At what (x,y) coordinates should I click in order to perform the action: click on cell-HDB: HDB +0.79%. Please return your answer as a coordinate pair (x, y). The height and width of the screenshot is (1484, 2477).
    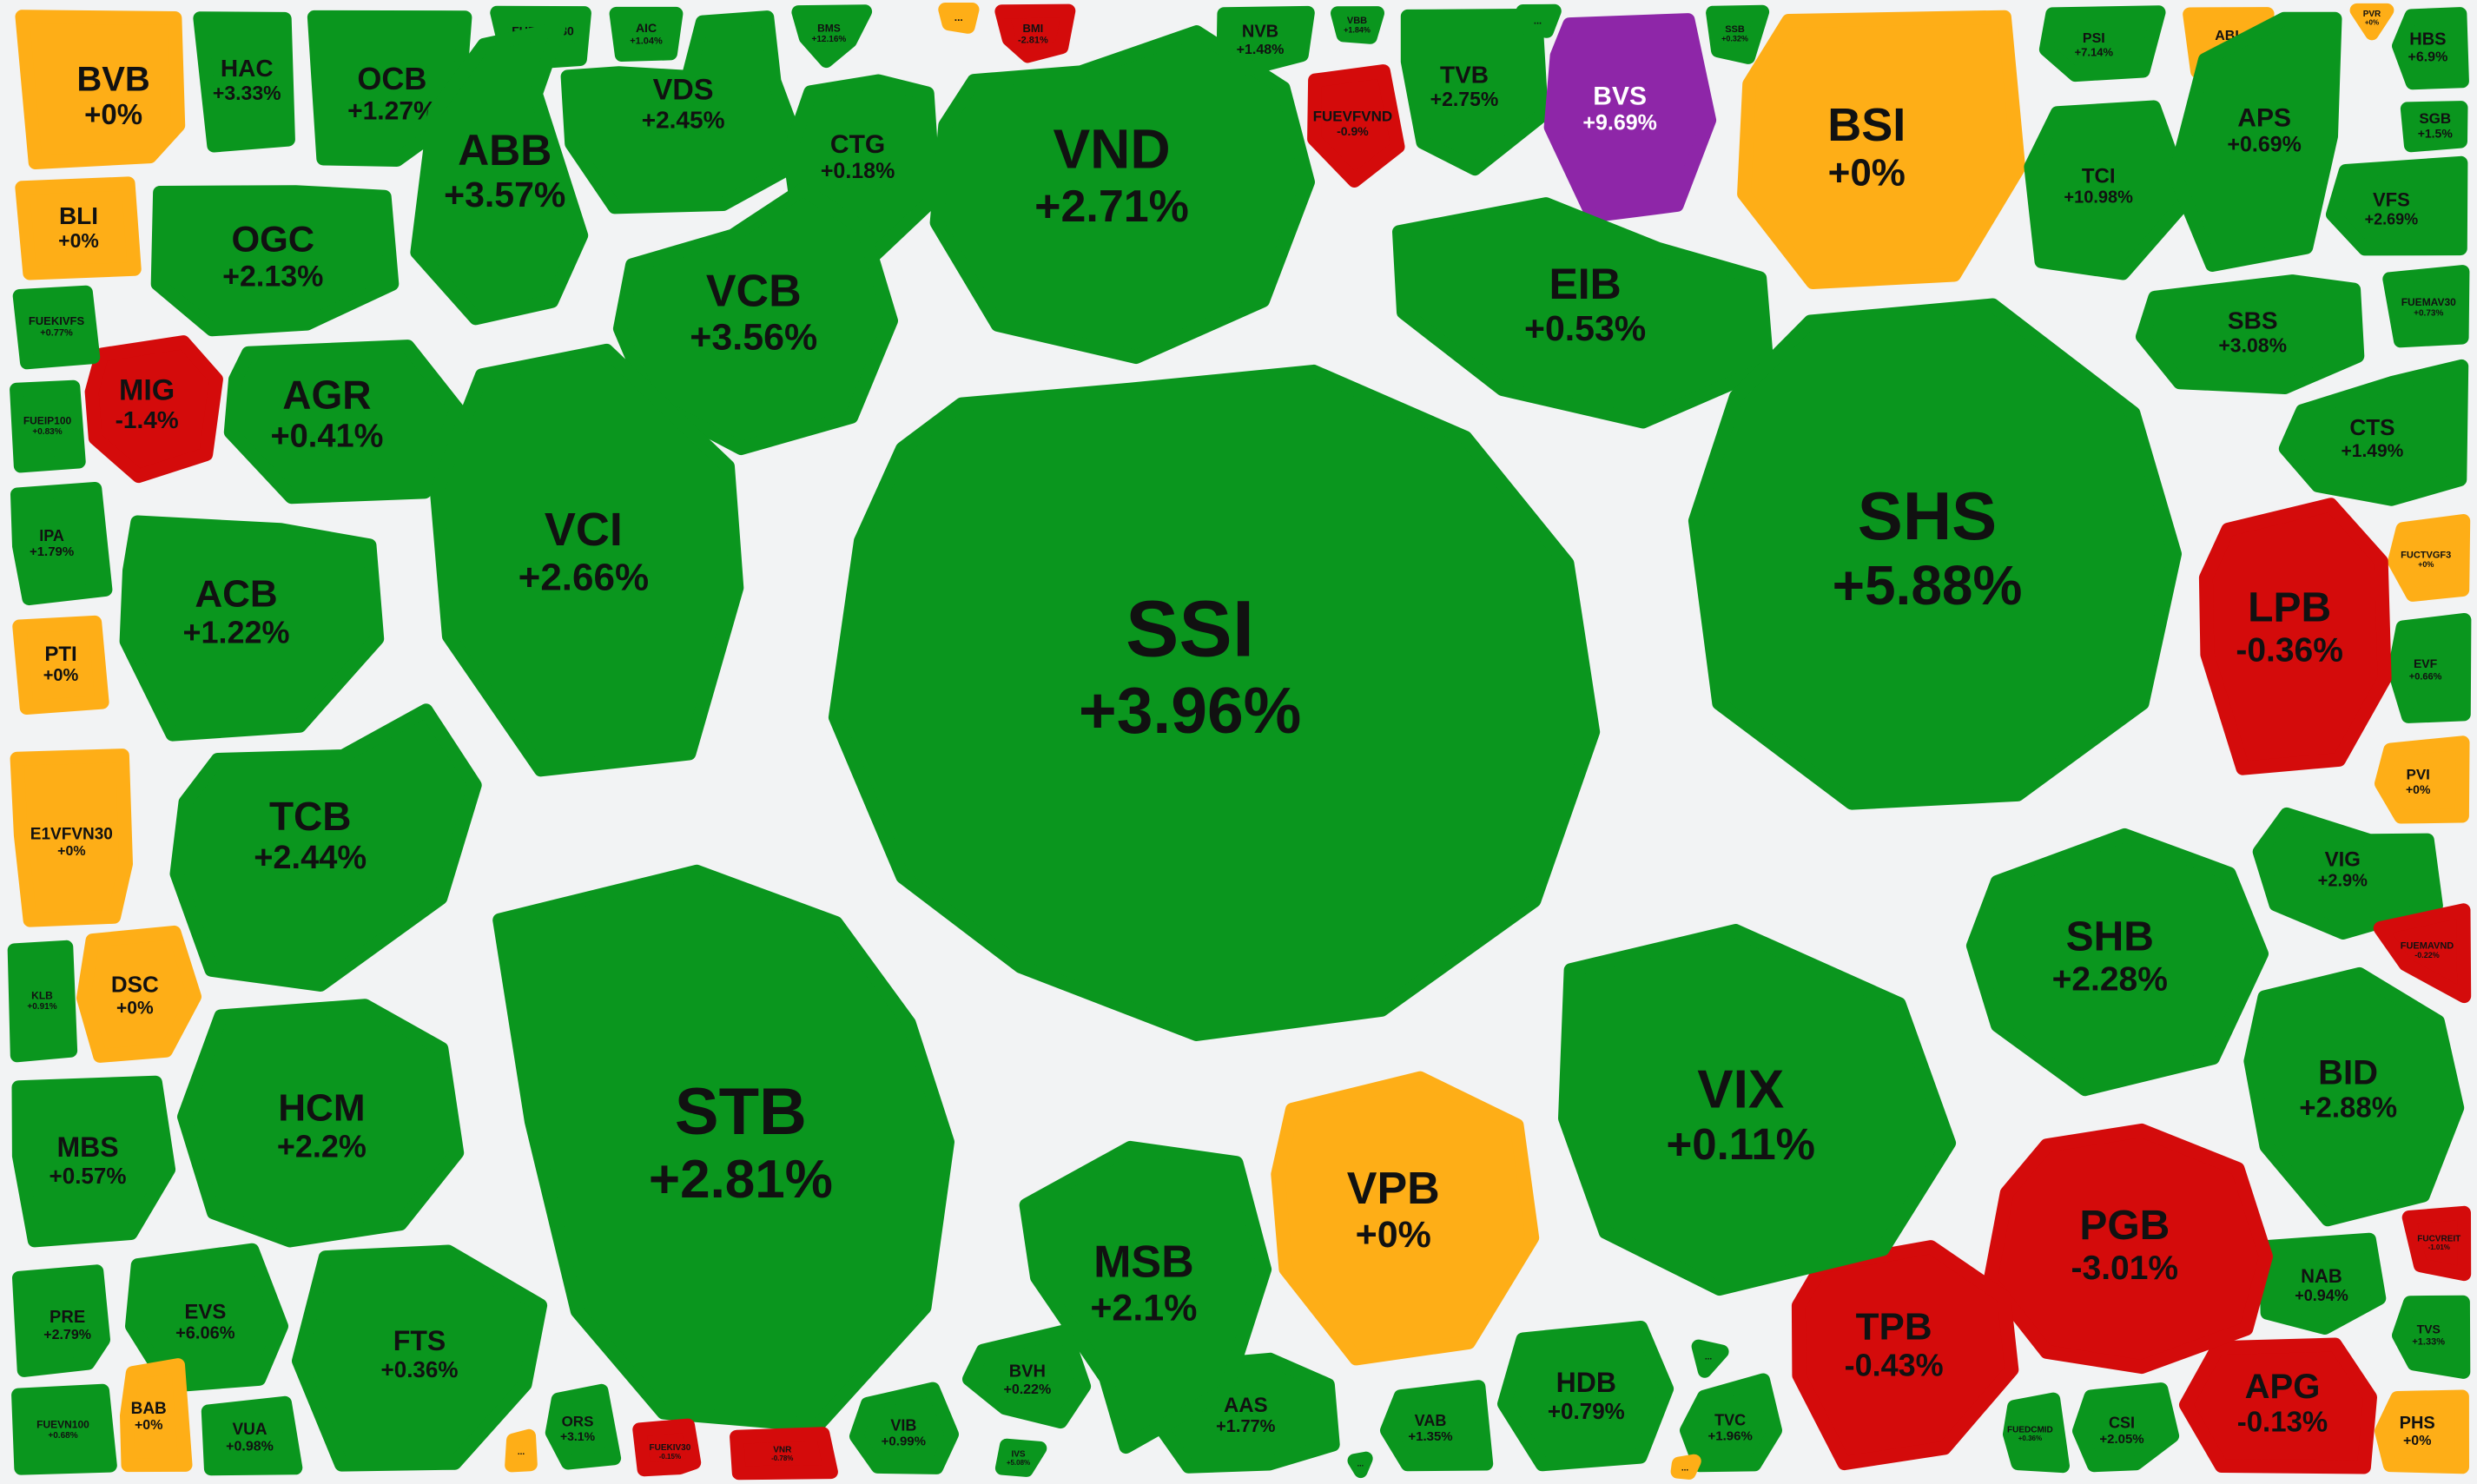
    Looking at the image, I should click on (1585, 1396).